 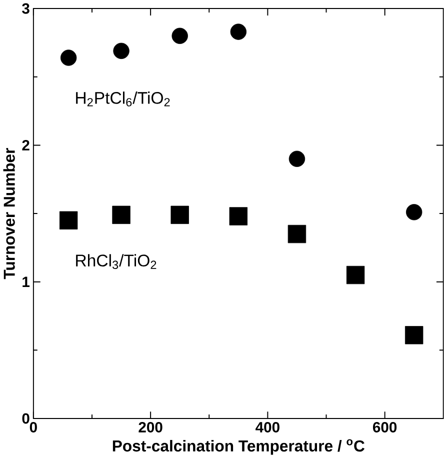 What do you see at coordinates (123, 99) in the screenshot?
I see `series-label: H$_{2}$PtCl$_{6}$/TiO$_{2}$` at bounding box center [123, 99].